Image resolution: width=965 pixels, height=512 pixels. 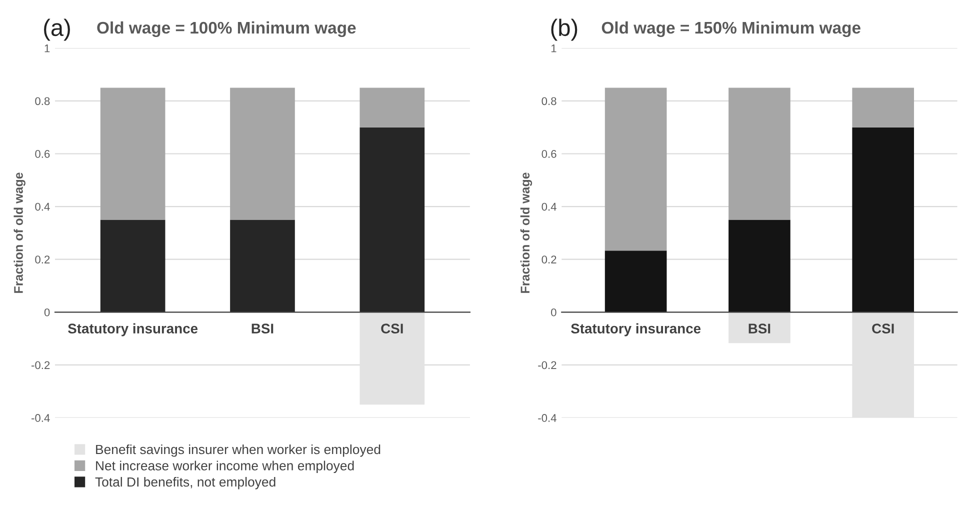 What do you see at coordinates (731, 29) in the screenshot?
I see `chart-subtitle: Old wage = 150% Minimum wage` at bounding box center [731, 29].